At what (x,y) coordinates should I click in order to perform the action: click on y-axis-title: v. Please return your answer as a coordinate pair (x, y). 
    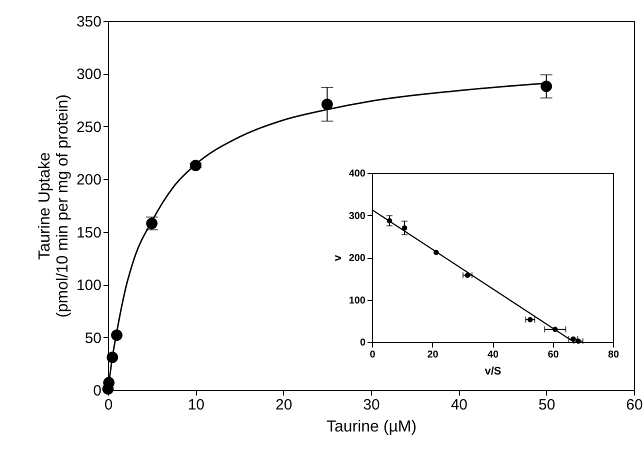
    Looking at the image, I should click on (338, 258).